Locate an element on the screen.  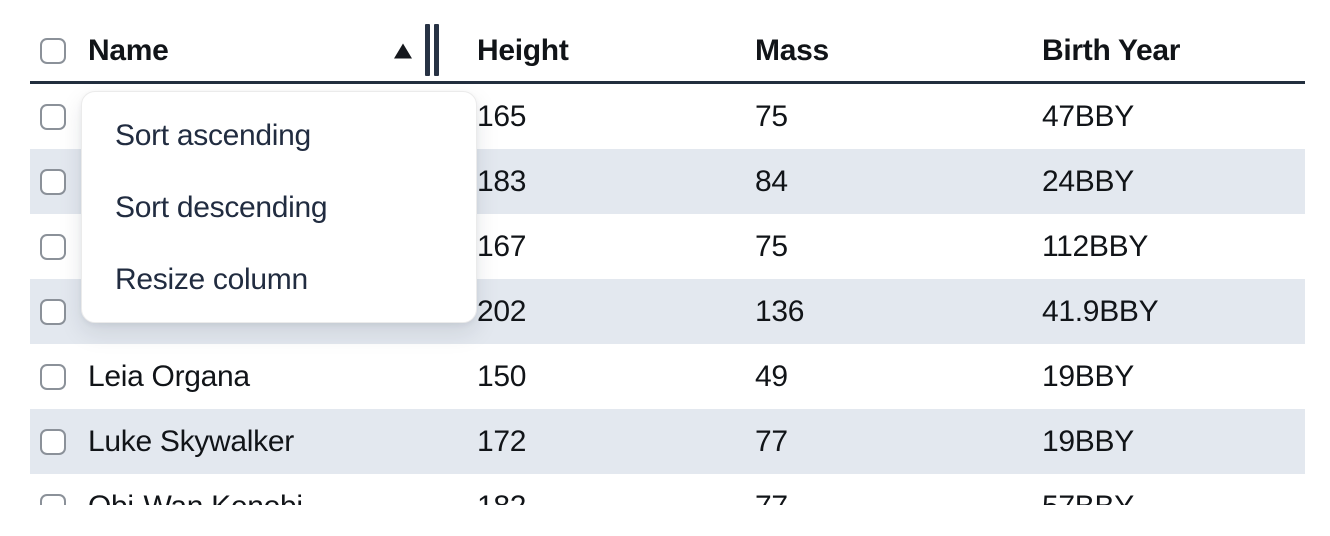
cell-mass: 136 is located at coordinates (780, 311).